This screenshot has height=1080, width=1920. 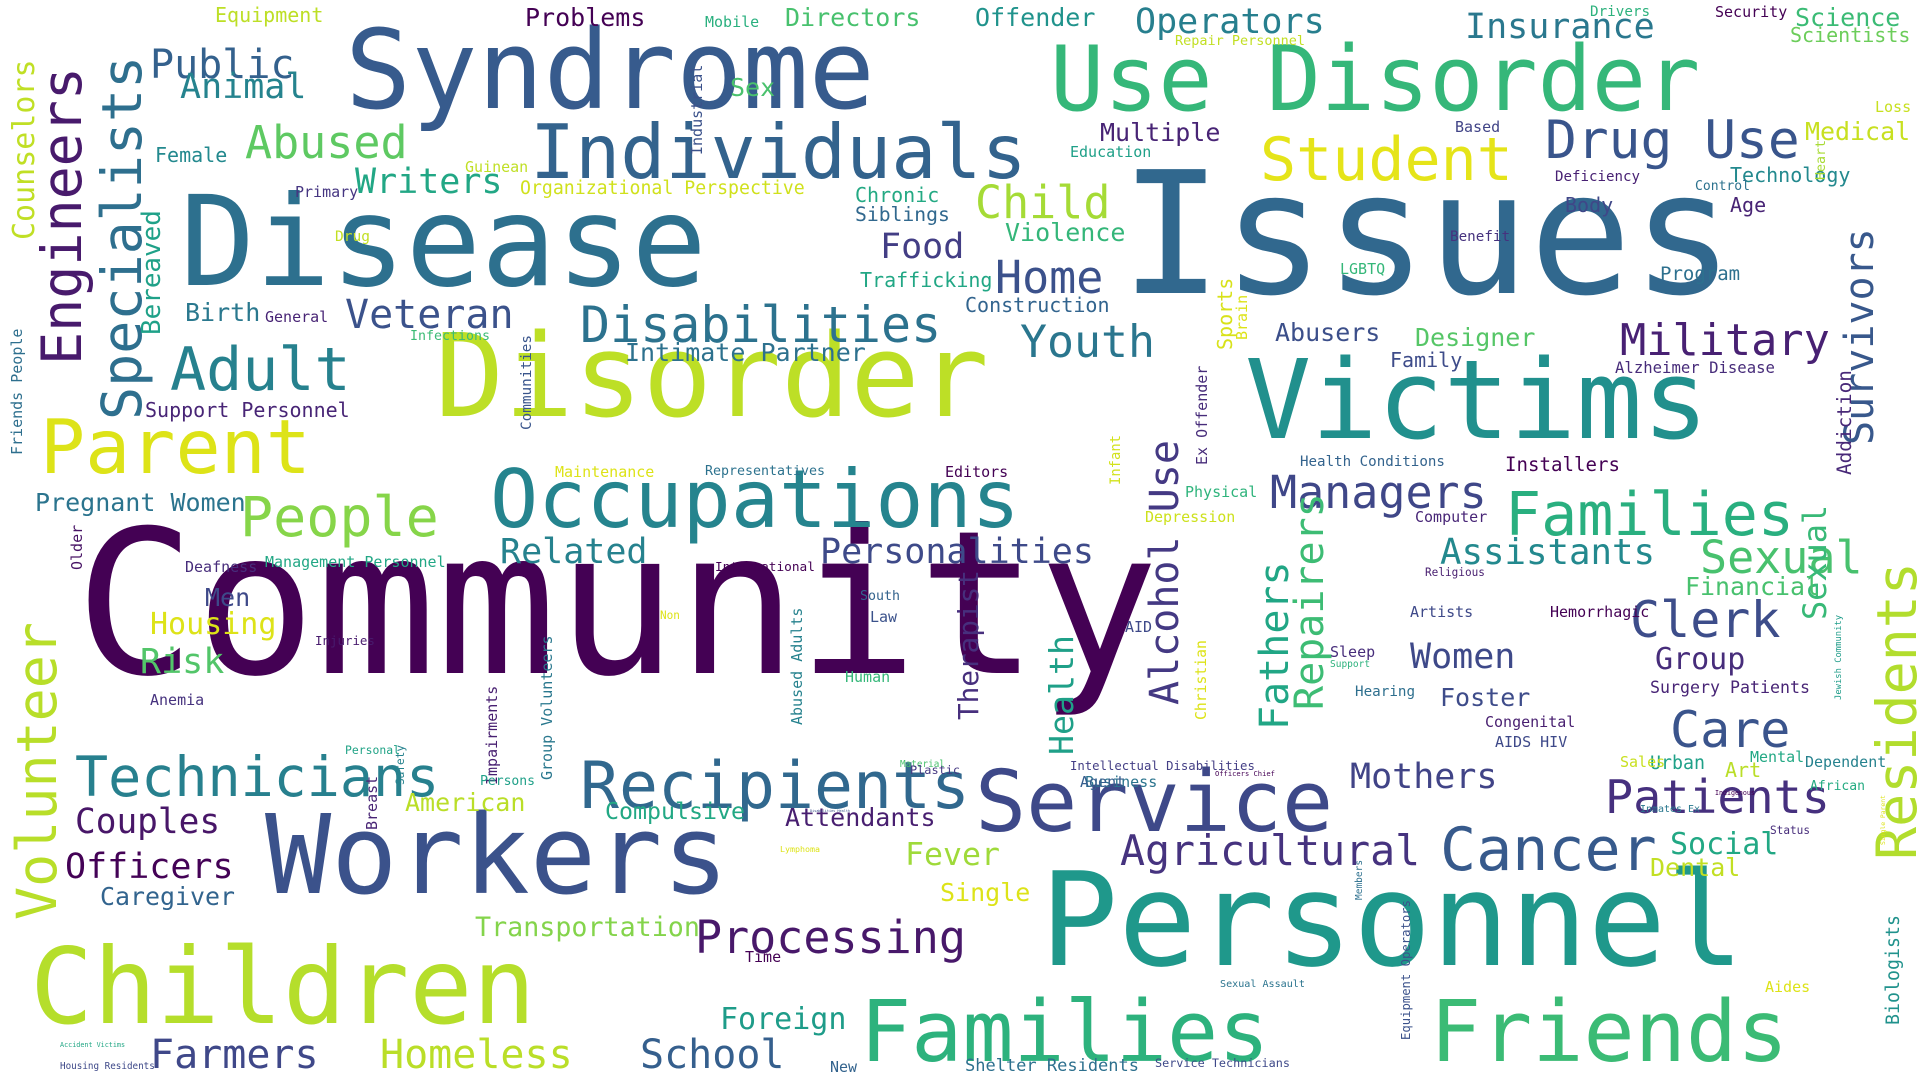 What do you see at coordinates (177, 700) in the screenshot?
I see `cloud-word-anemia: Anemia` at bounding box center [177, 700].